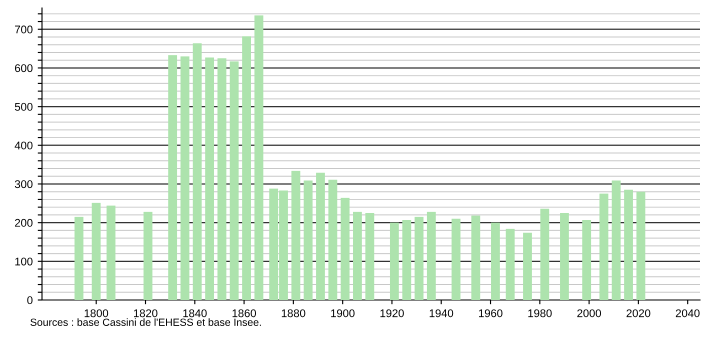 The height and width of the screenshot is (340, 710). Describe the element at coordinates (145, 322) in the screenshot. I see `source-note: Sources : base Cassini de l'EHESS et base Insee.` at that location.